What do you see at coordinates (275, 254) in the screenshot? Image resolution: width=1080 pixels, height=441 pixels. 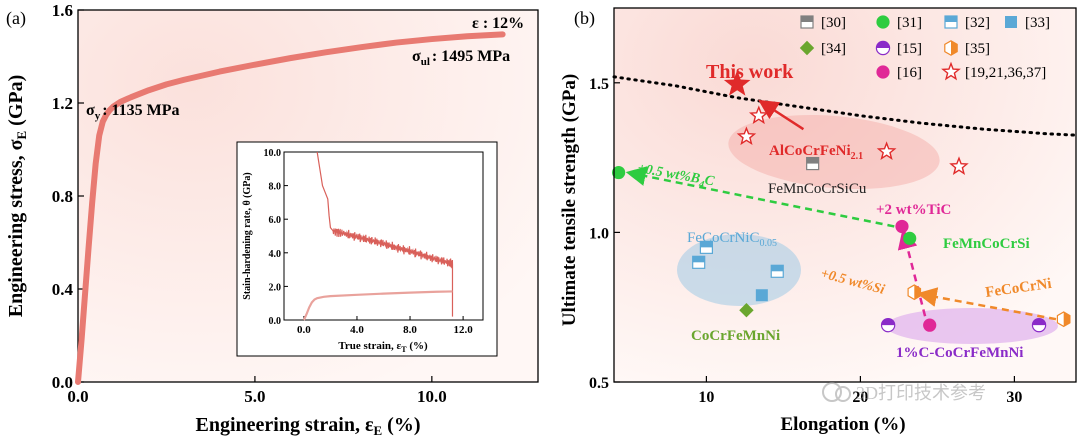 I see `inset-y-tick-label: 4.0` at bounding box center [275, 254].